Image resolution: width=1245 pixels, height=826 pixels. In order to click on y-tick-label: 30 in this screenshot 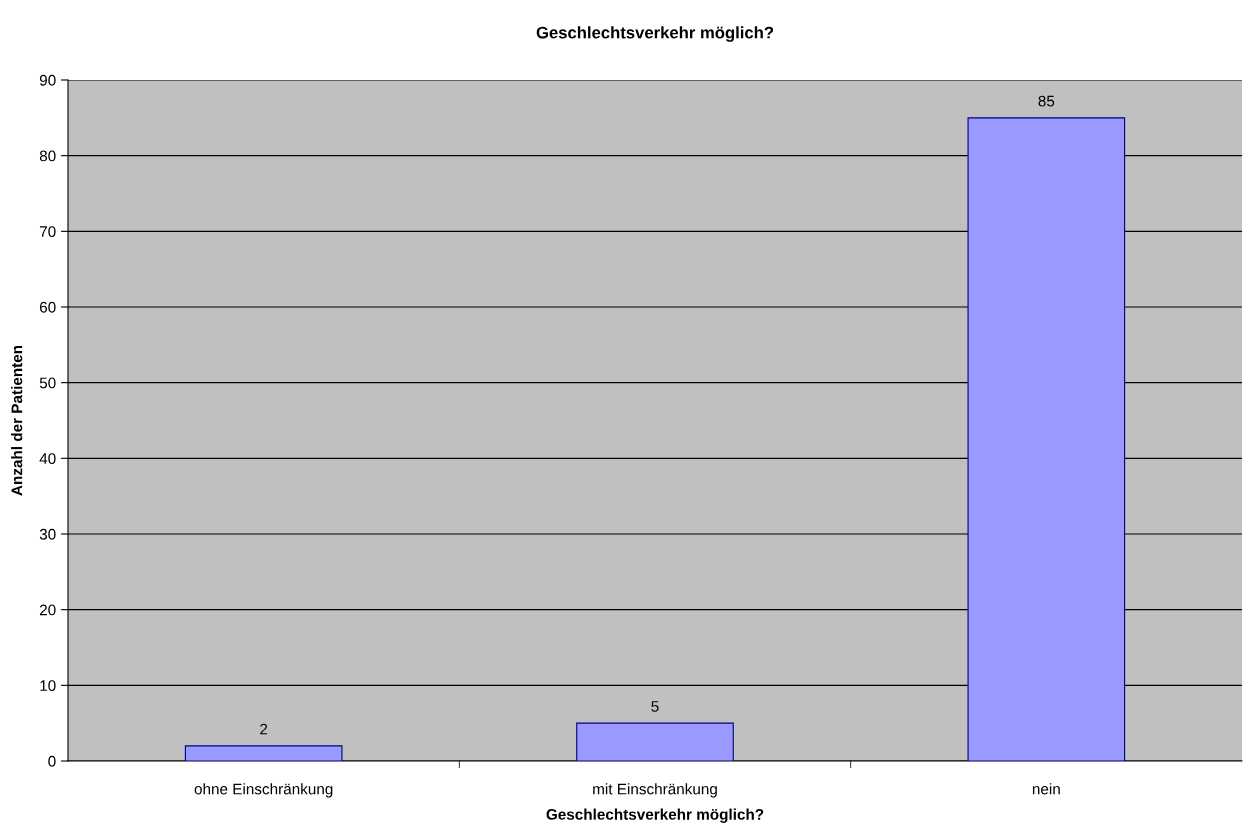, I will do `click(47, 534)`.